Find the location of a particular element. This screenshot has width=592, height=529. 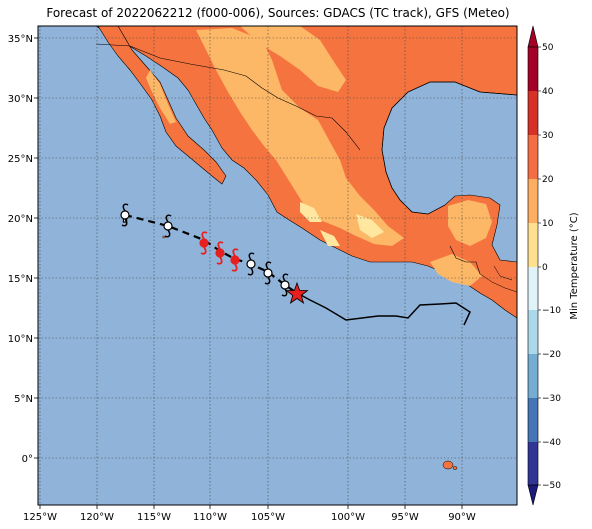

colorbar-tick-label: −10 is located at coordinates (551, 311).